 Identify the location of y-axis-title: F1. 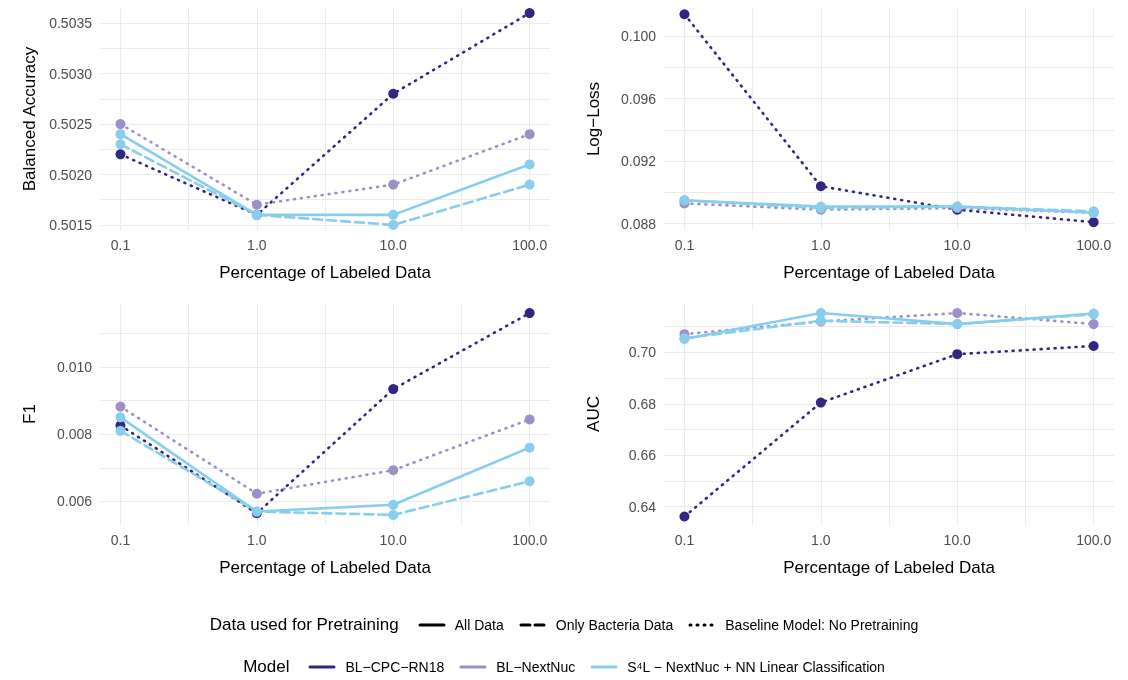
(29, 414).